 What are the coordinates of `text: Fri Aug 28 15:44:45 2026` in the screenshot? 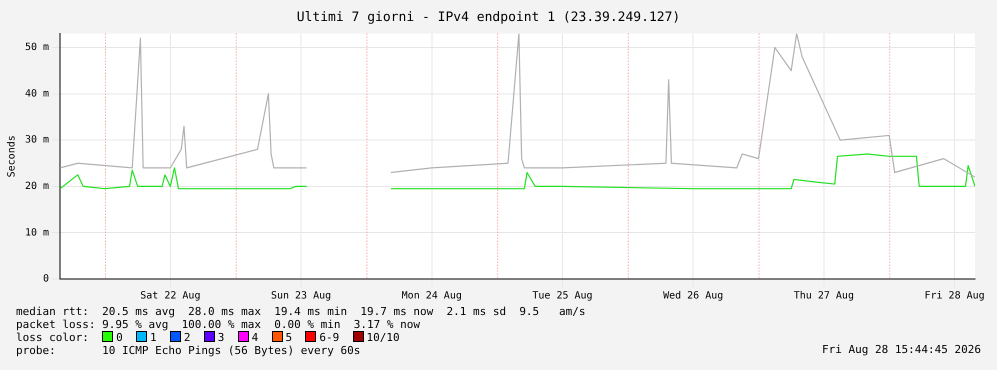 It's located at (901, 349).